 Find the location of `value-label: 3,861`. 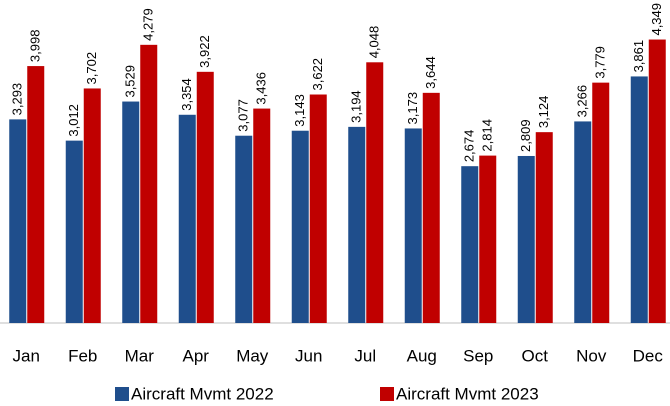

value-label: 3,861 is located at coordinates (638, 56).